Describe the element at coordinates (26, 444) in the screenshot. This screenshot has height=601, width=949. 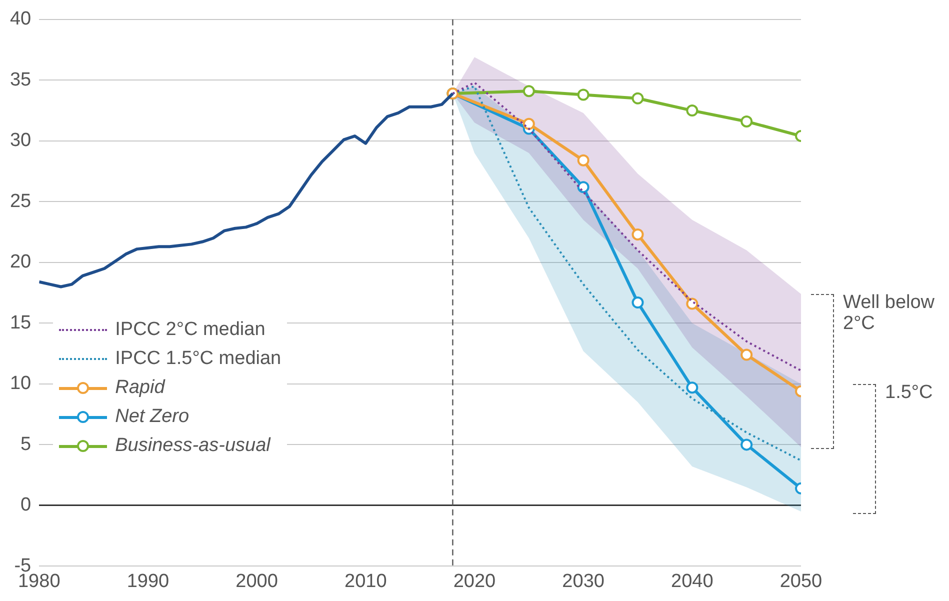
I see `y-tick-label: 5` at that location.